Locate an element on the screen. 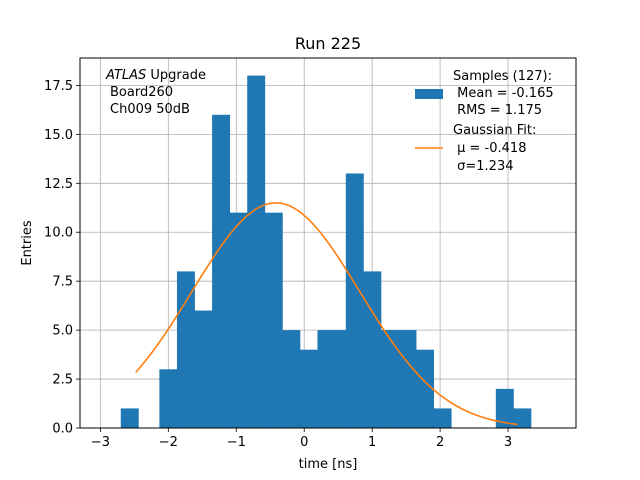  upgrade-label: Upgrade is located at coordinates (176, 75).